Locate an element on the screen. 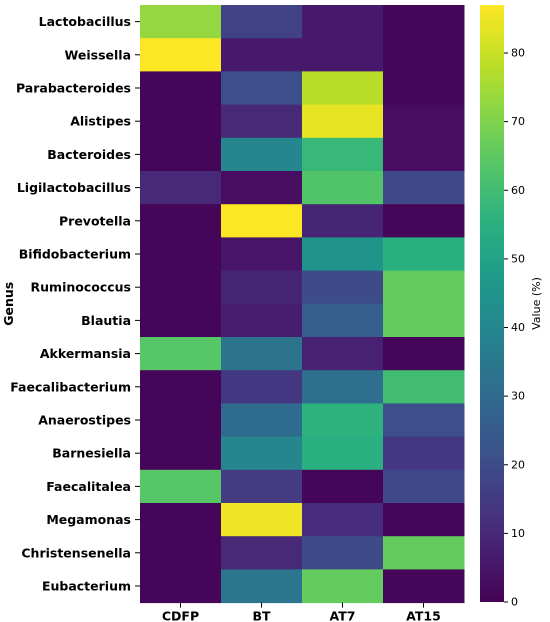 The height and width of the screenshot is (622, 550). y-axis-label: Genus is located at coordinates (8, 304).